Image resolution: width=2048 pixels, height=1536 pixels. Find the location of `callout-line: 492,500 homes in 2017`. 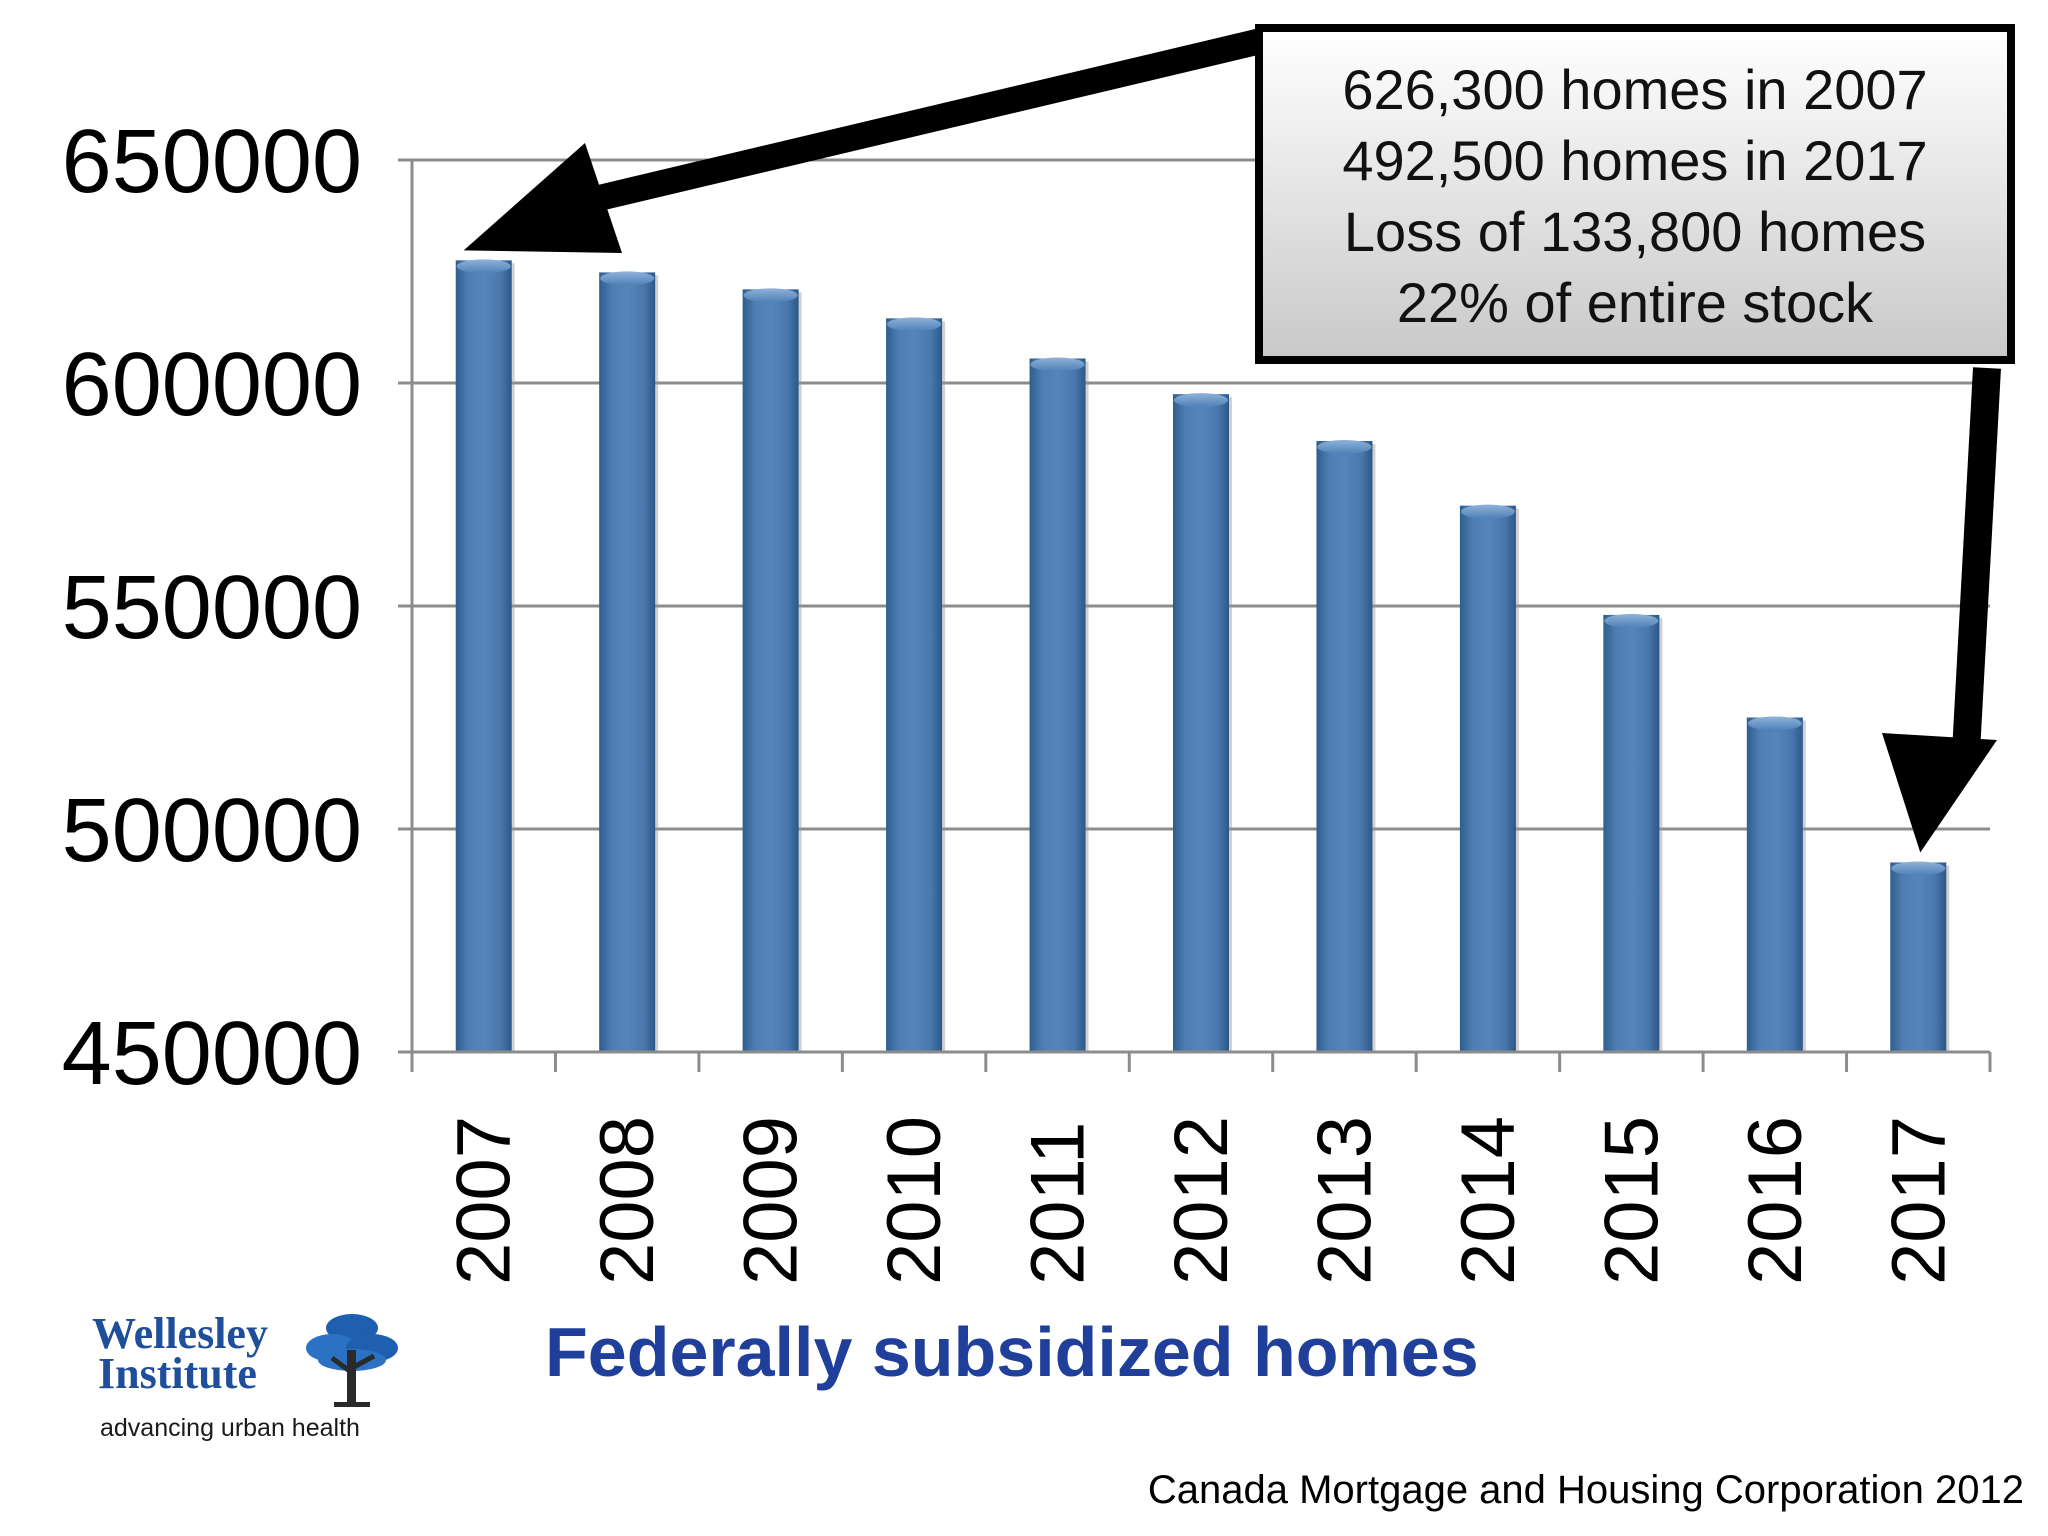

callout-line: 492,500 homes in 2017 is located at coordinates (1634, 160).